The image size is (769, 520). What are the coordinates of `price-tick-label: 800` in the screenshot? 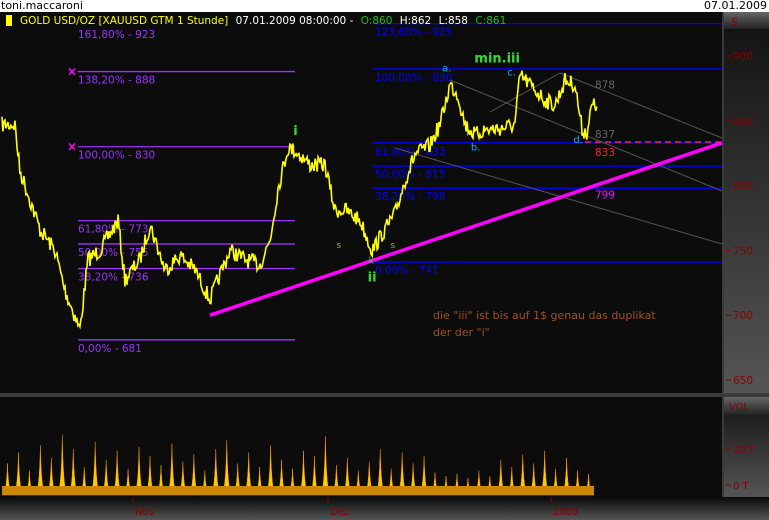 It's located at (743, 187).